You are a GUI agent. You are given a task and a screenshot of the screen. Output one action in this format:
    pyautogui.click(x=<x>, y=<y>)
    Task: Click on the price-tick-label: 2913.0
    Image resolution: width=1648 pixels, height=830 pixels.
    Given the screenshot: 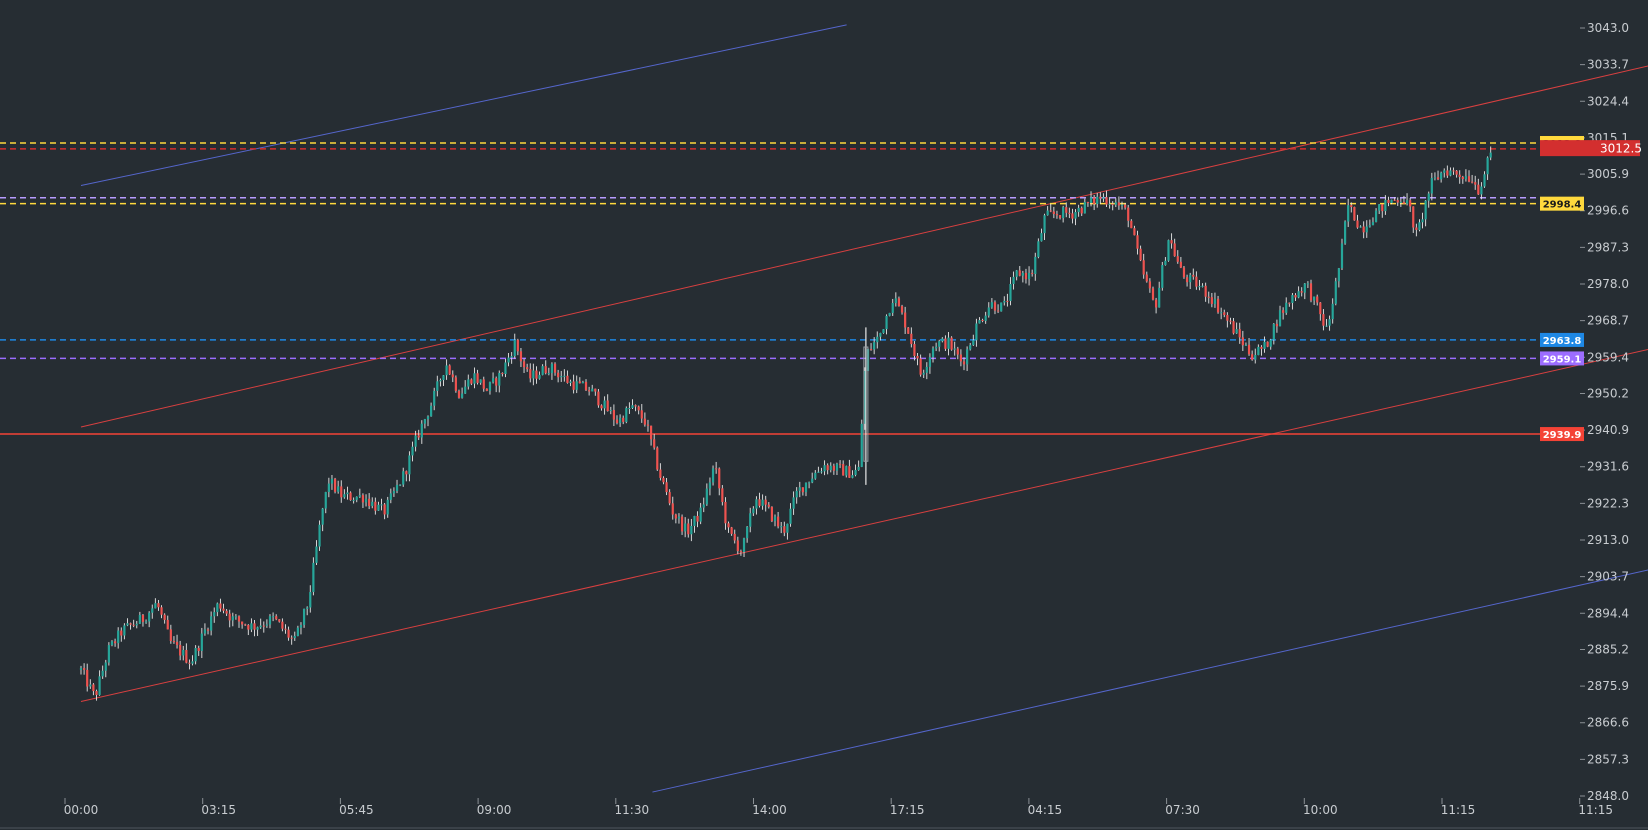 What is the action you would take?
    pyautogui.click(x=1608, y=540)
    